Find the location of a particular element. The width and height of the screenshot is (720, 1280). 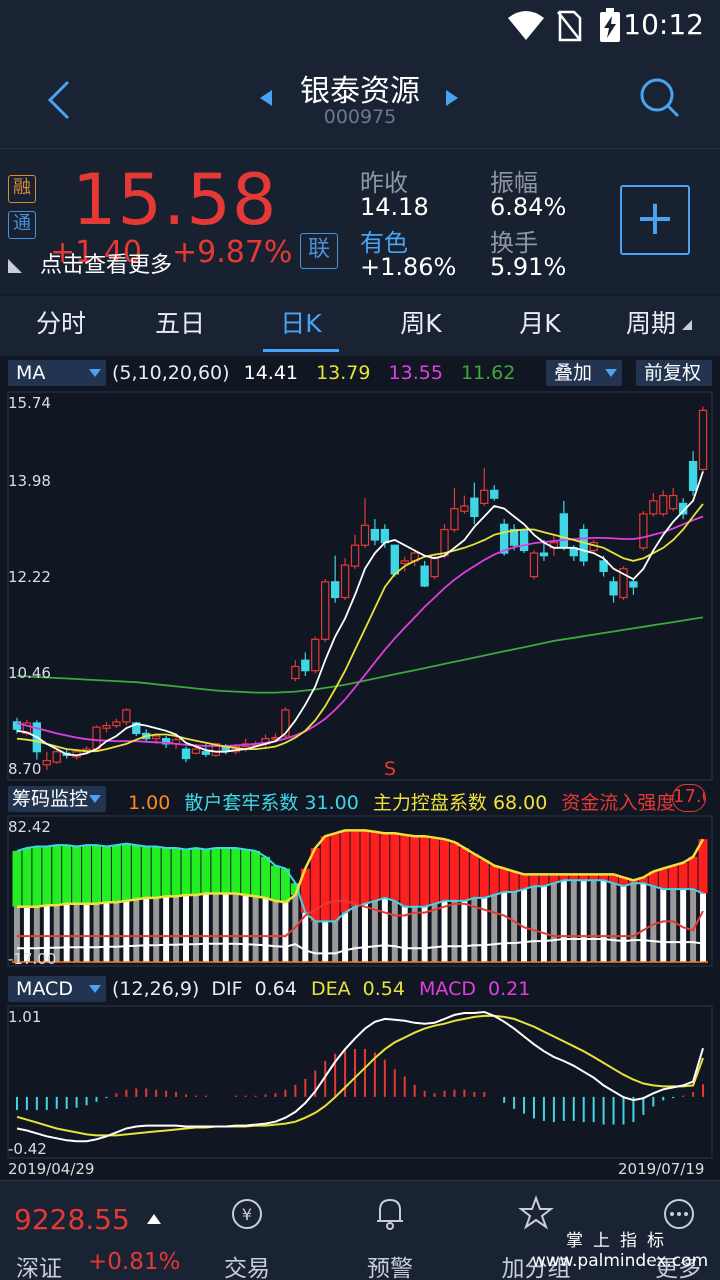

ma-selector: MA is located at coordinates (57, 373).